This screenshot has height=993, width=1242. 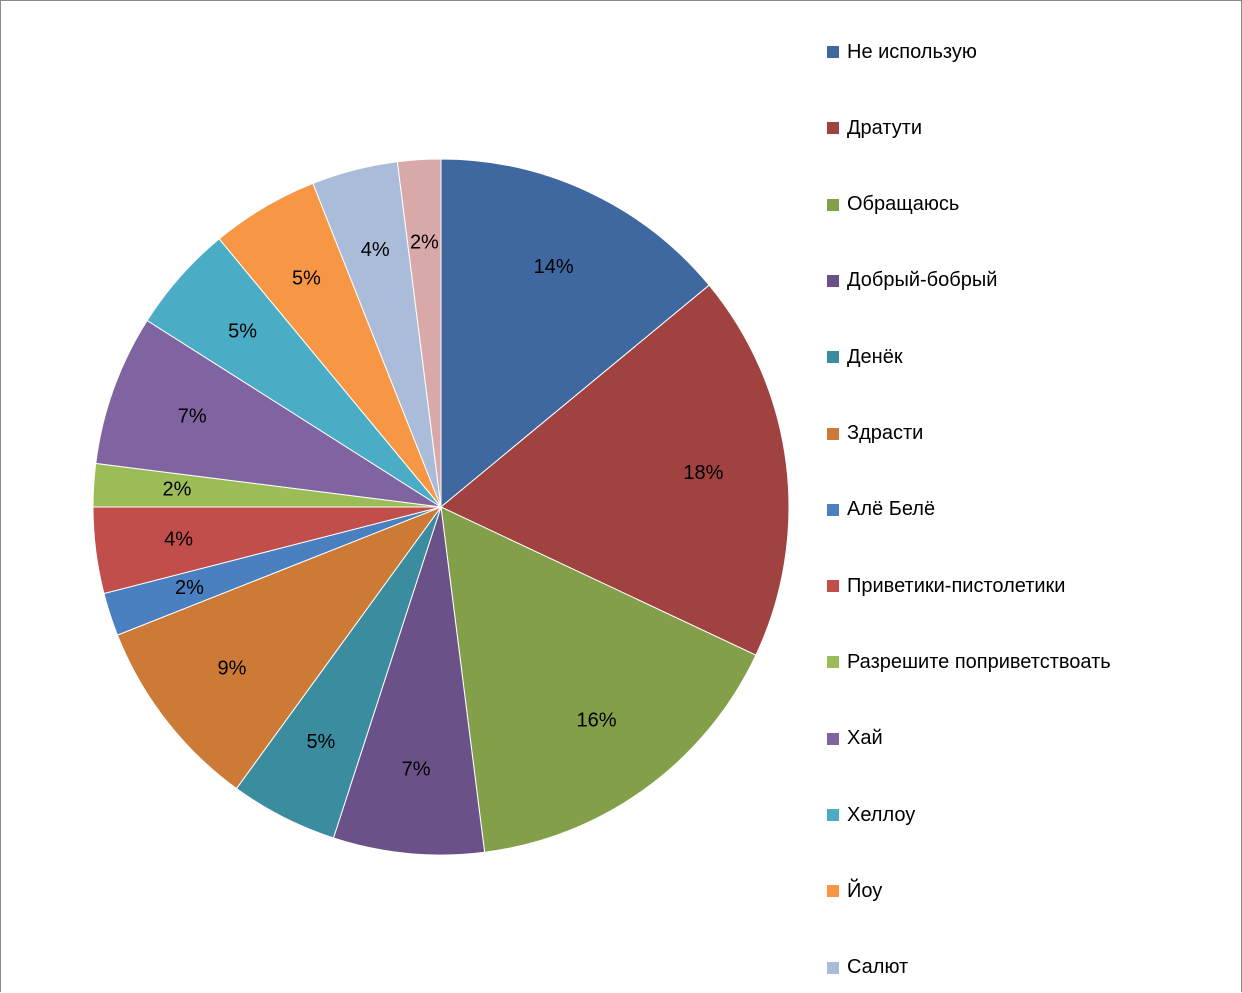 What do you see at coordinates (596, 720) in the screenshot?
I see `slice-data-label: 16%` at bounding box center [596, 720].